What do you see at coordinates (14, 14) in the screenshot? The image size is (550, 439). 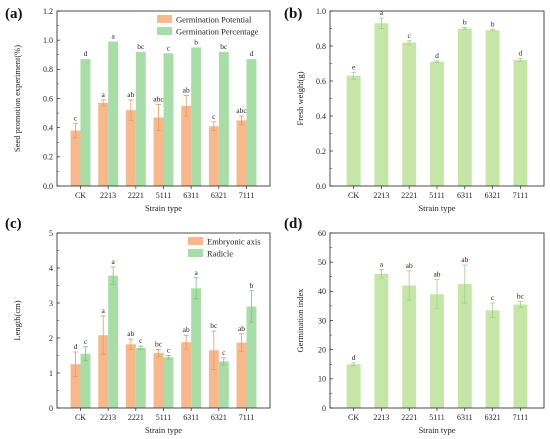 I see `panel-label-text: (a)` at bounding box center [14, 14].